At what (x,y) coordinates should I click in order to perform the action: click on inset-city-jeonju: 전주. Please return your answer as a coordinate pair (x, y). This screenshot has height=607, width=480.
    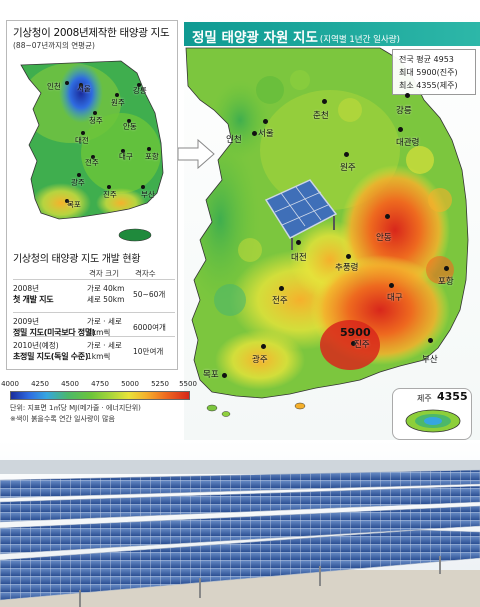
    Looking at the image, I should click on (92, 162).